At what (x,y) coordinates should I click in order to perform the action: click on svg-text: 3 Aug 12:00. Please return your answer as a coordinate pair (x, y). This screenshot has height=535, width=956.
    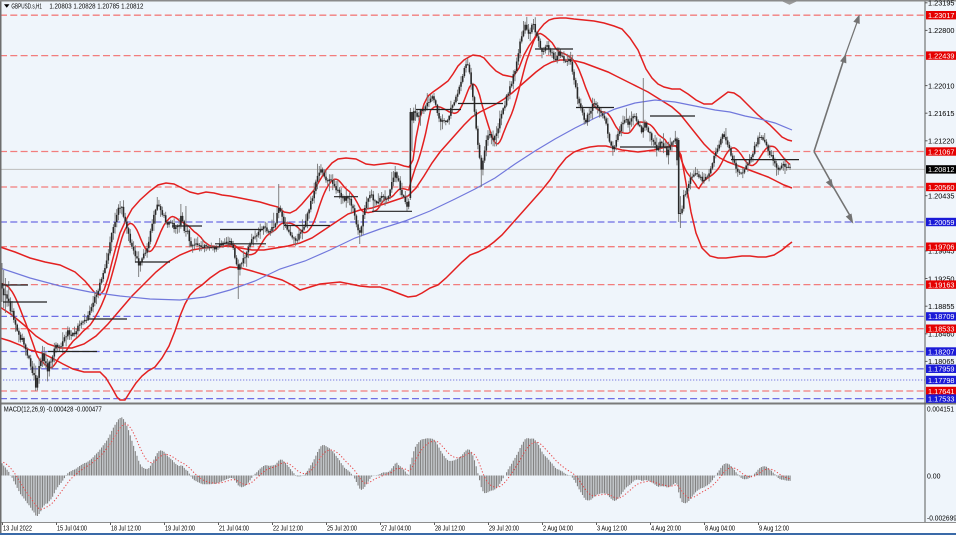
    Looking at the image, I should click on (612, 528).